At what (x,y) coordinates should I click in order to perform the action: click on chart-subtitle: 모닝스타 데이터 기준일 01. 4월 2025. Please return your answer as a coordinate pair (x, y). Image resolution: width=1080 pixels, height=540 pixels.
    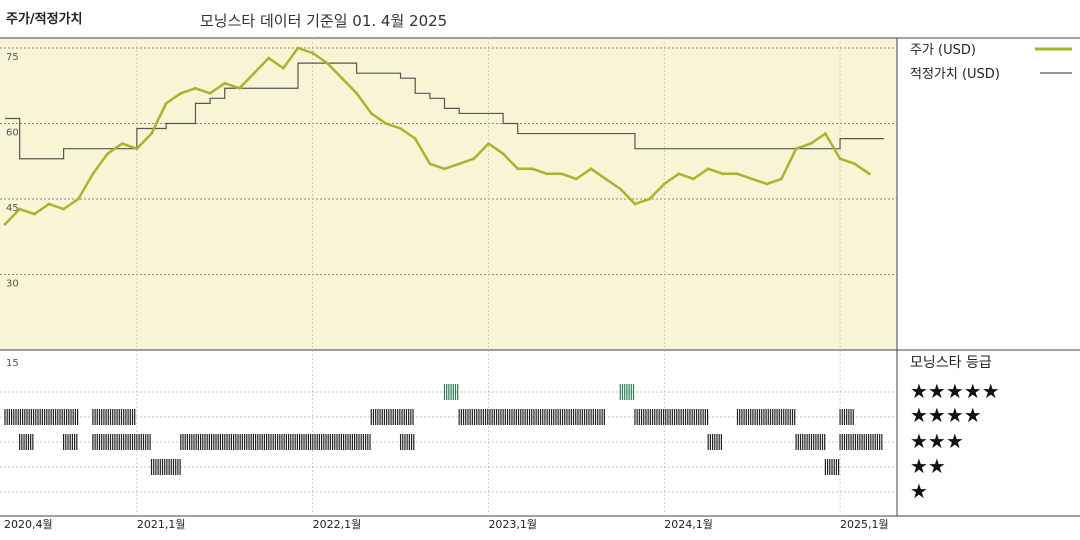
    Looking at the image, I should click on (324, 21).